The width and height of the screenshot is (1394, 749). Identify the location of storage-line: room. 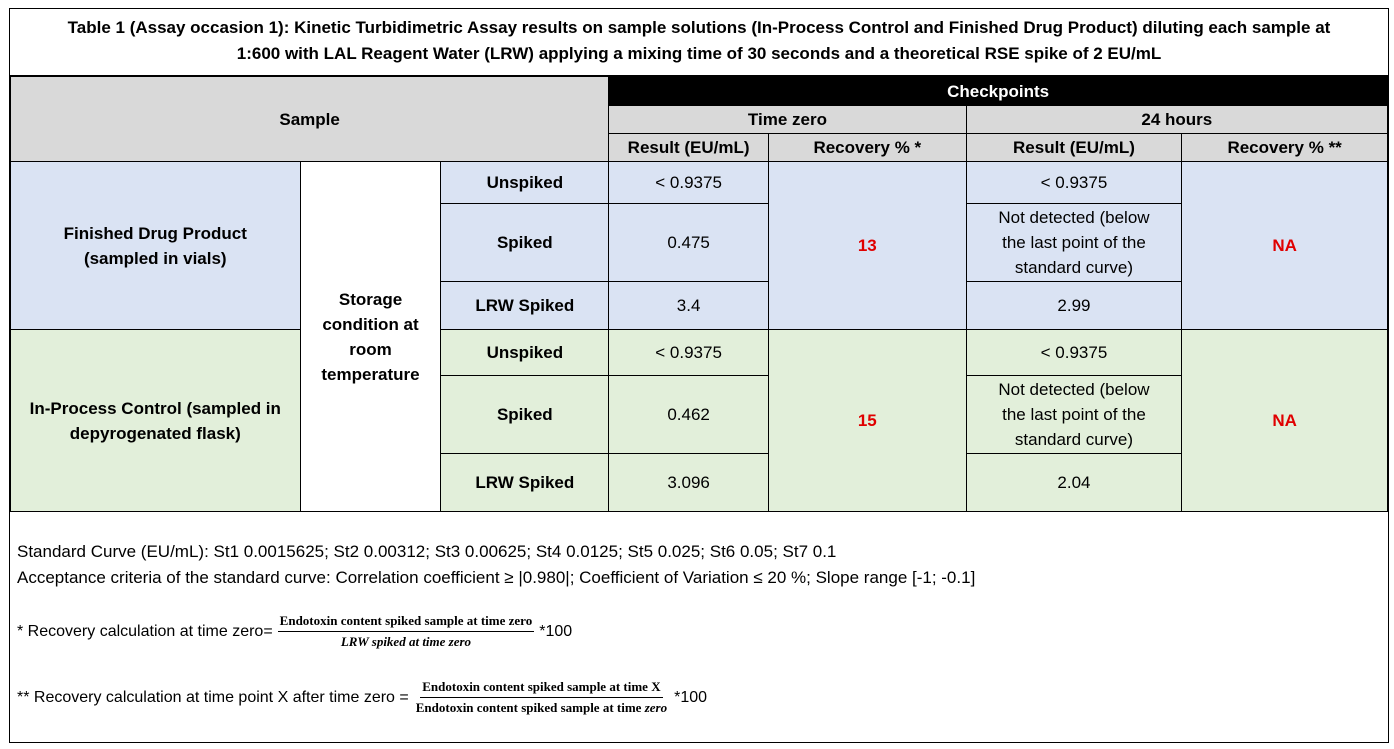
(370, 349).